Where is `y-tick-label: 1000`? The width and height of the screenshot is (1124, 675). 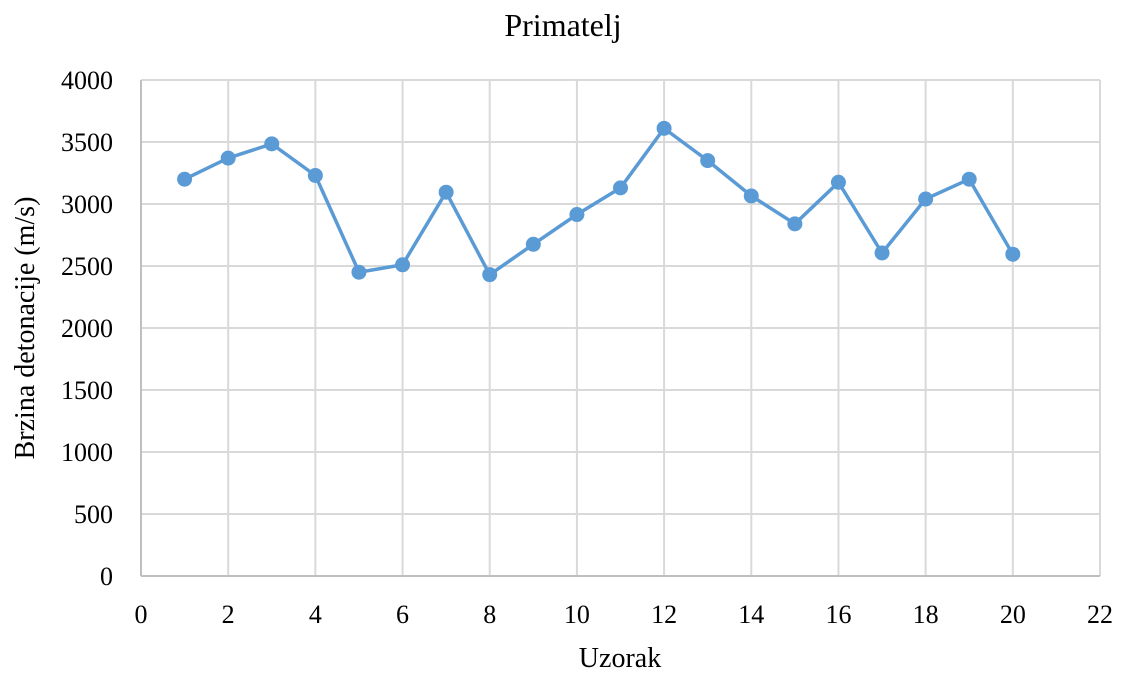 y-tick-label: 1000 is located at coordinates (87, 452).